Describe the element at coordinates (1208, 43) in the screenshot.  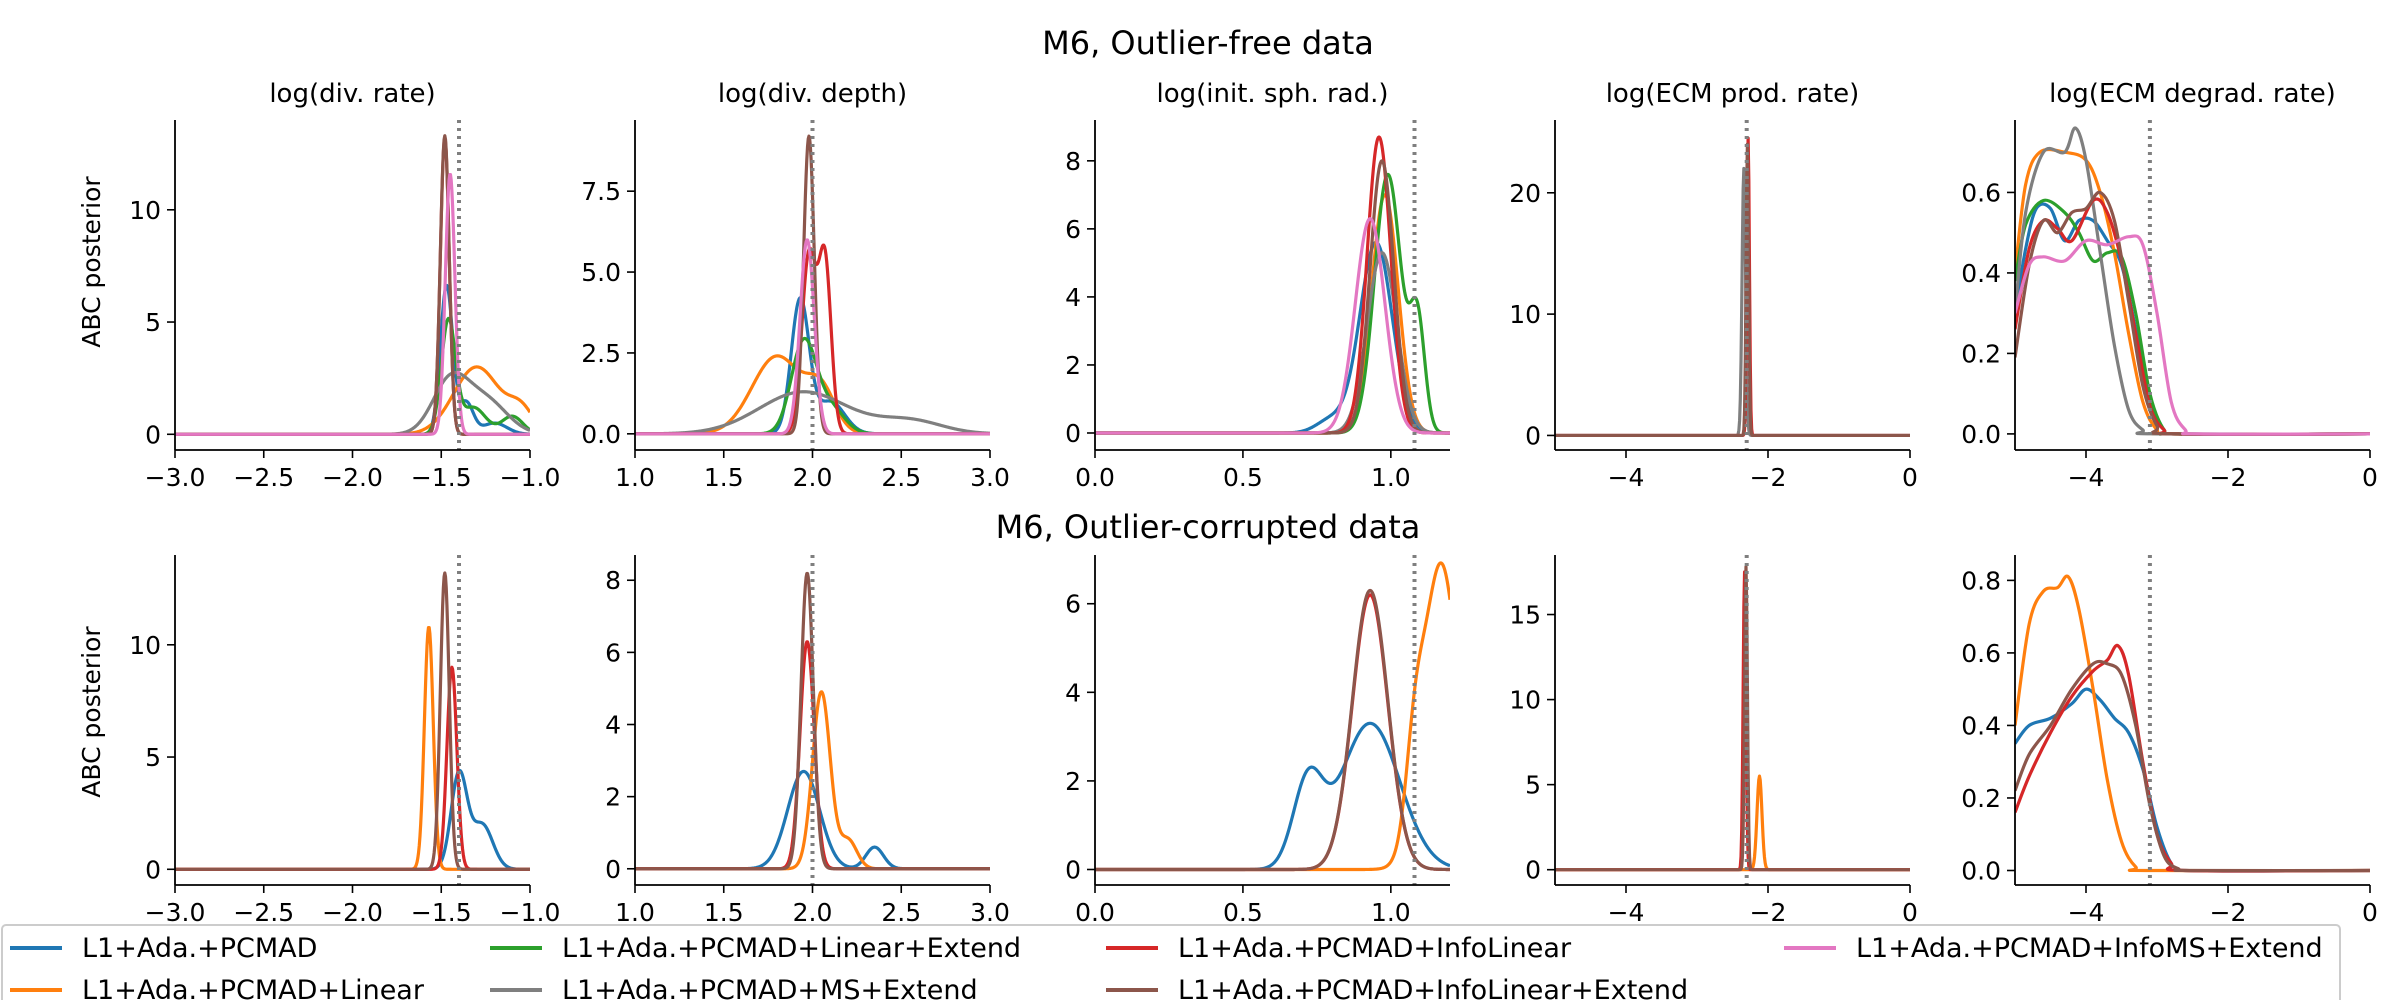
I see `row-title-0: M6, Outlier-free data` at that location.